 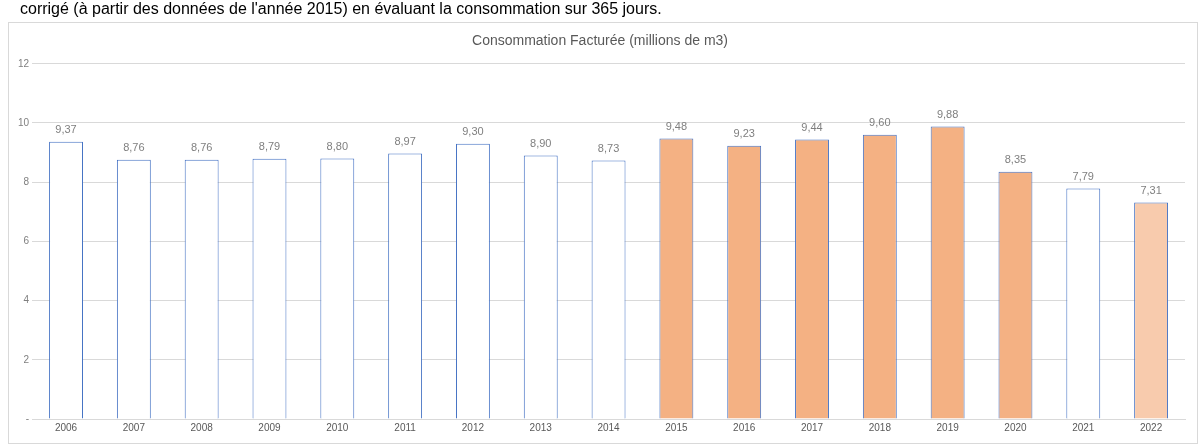 What do you see at coordinates (744, 133) in the screenshot?
I see `data-label: 9,23` at bounding box center [744, 133].